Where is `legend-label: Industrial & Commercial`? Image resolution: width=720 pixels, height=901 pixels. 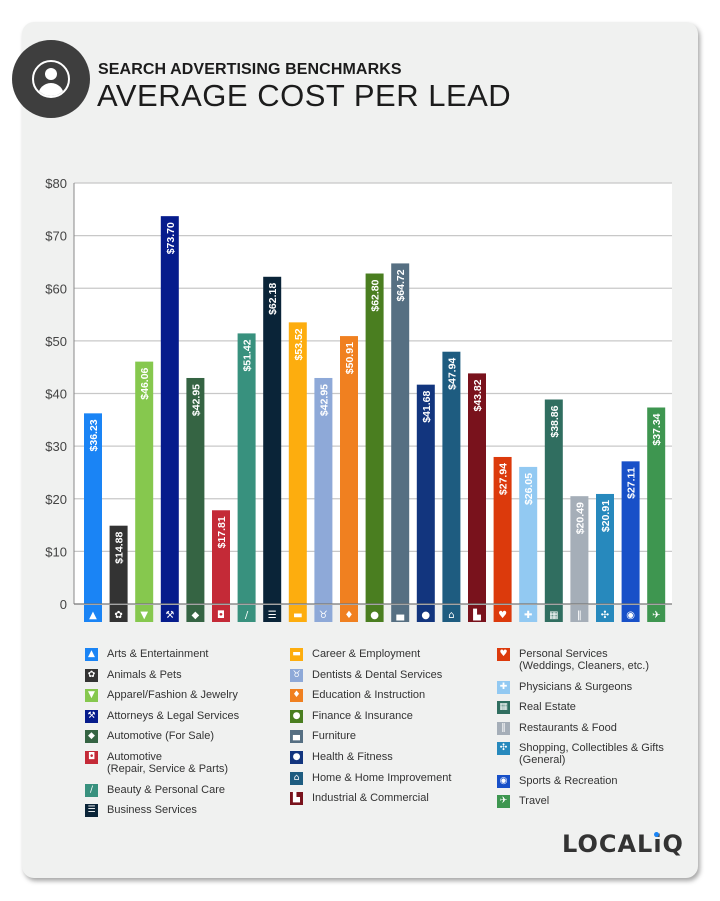
legend-label: Industrial & Commercial is located at coordinates (370, 798).